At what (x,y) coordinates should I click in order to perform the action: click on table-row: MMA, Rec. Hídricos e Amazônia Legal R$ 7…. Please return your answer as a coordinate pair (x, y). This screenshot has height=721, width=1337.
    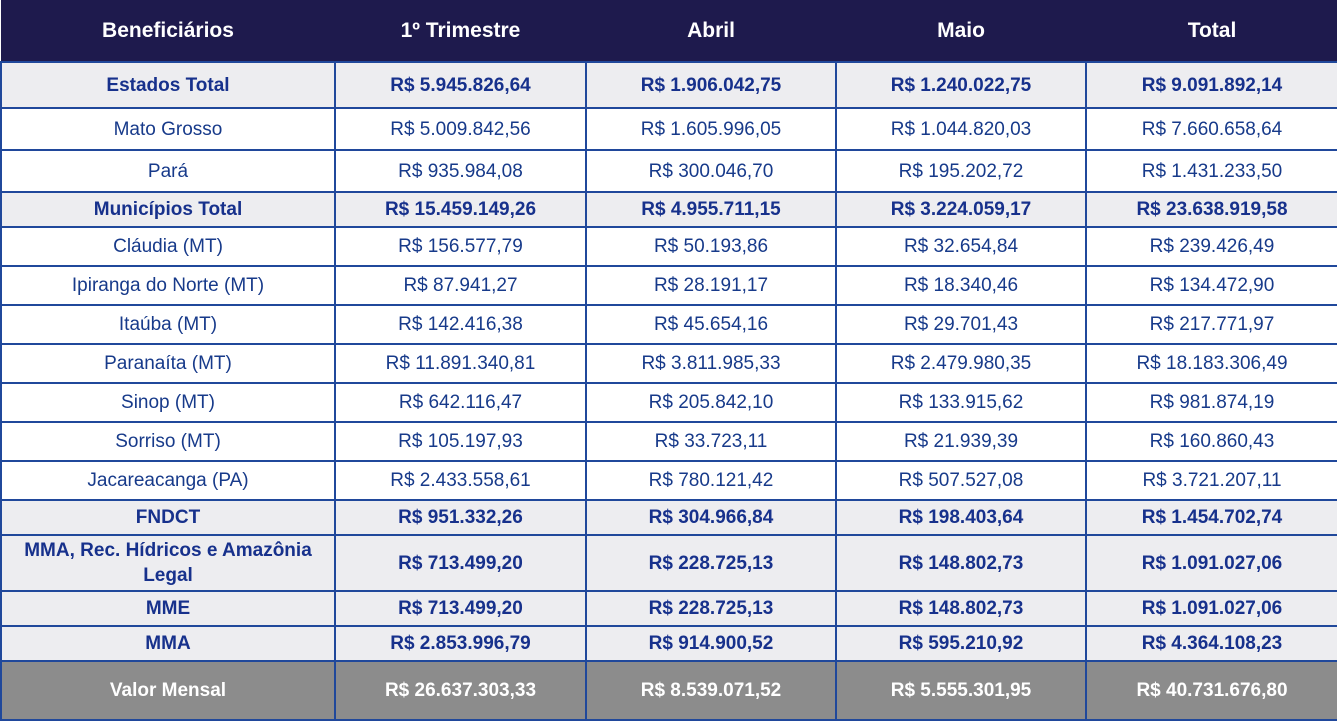
    Looking at the image, I should click on (668, 563).